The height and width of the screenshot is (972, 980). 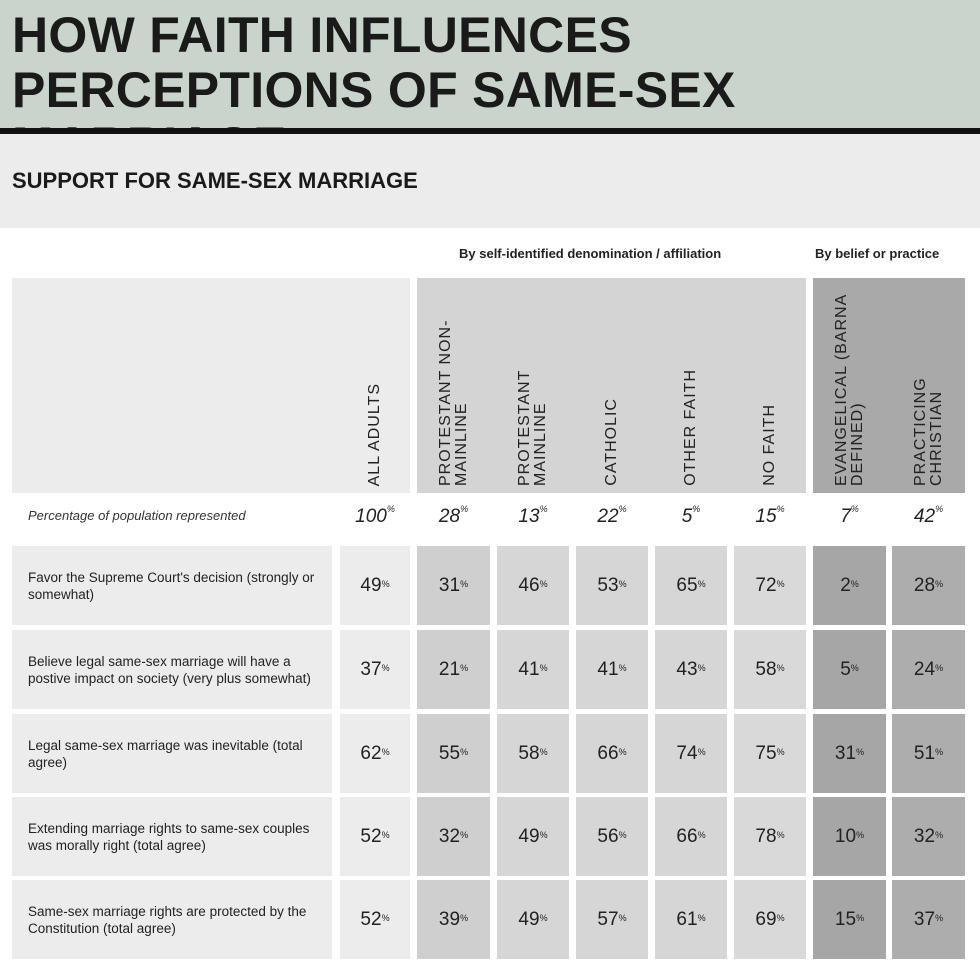 What do you see at coordinates (928, 669) in the screenshot?
I see `table-cell: 24%` at bounding box center [928, 669].